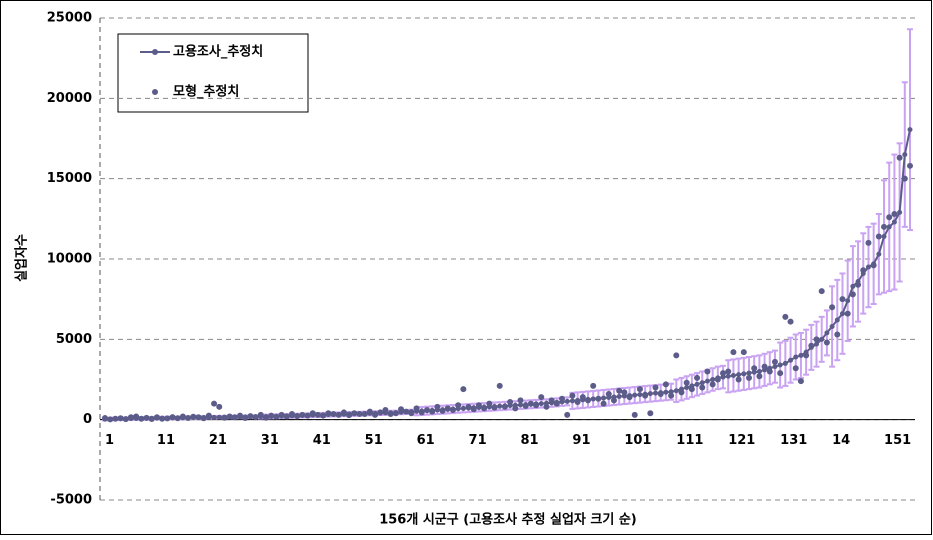  Describe the element at coordinates (374, 440) in the screenshot. I see `x-tick-label: 51` at that location.